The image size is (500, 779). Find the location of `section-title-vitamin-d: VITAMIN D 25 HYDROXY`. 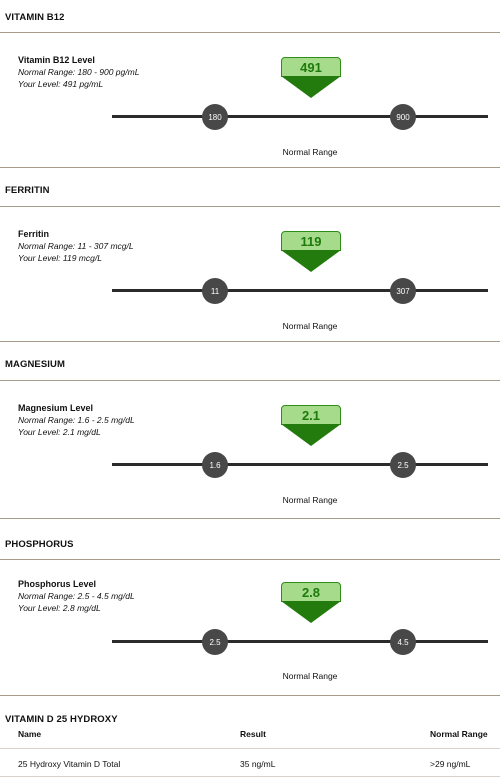

section-title-vitamin-d: VITAMIN D 25 HYDROXY is located at coordinates (61, 719).